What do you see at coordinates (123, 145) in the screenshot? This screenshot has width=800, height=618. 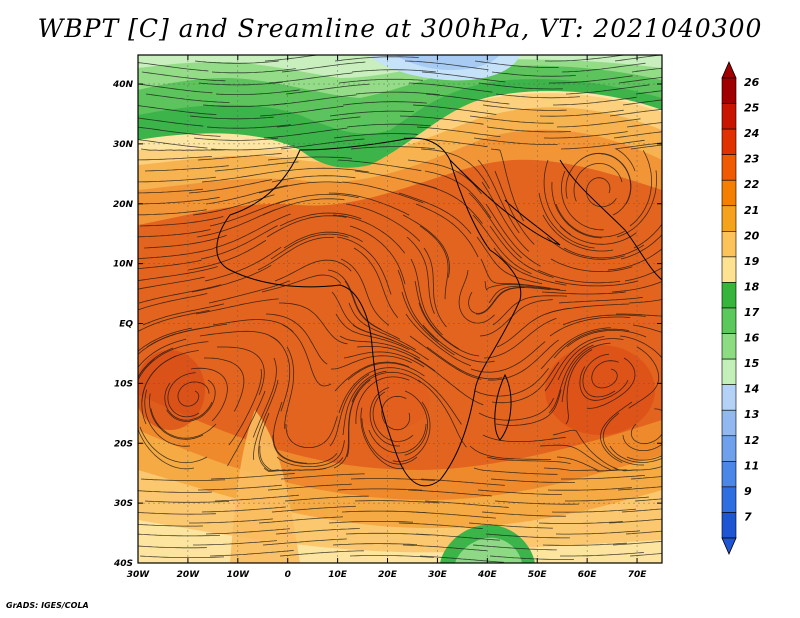 I see `lat-label: 30N` at bounding box center [123, 145].